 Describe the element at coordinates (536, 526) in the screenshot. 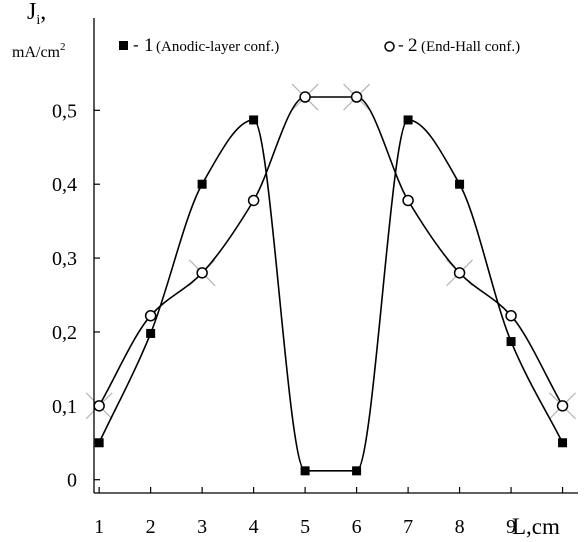

I see `x-axis-title: L,cm` at that location.